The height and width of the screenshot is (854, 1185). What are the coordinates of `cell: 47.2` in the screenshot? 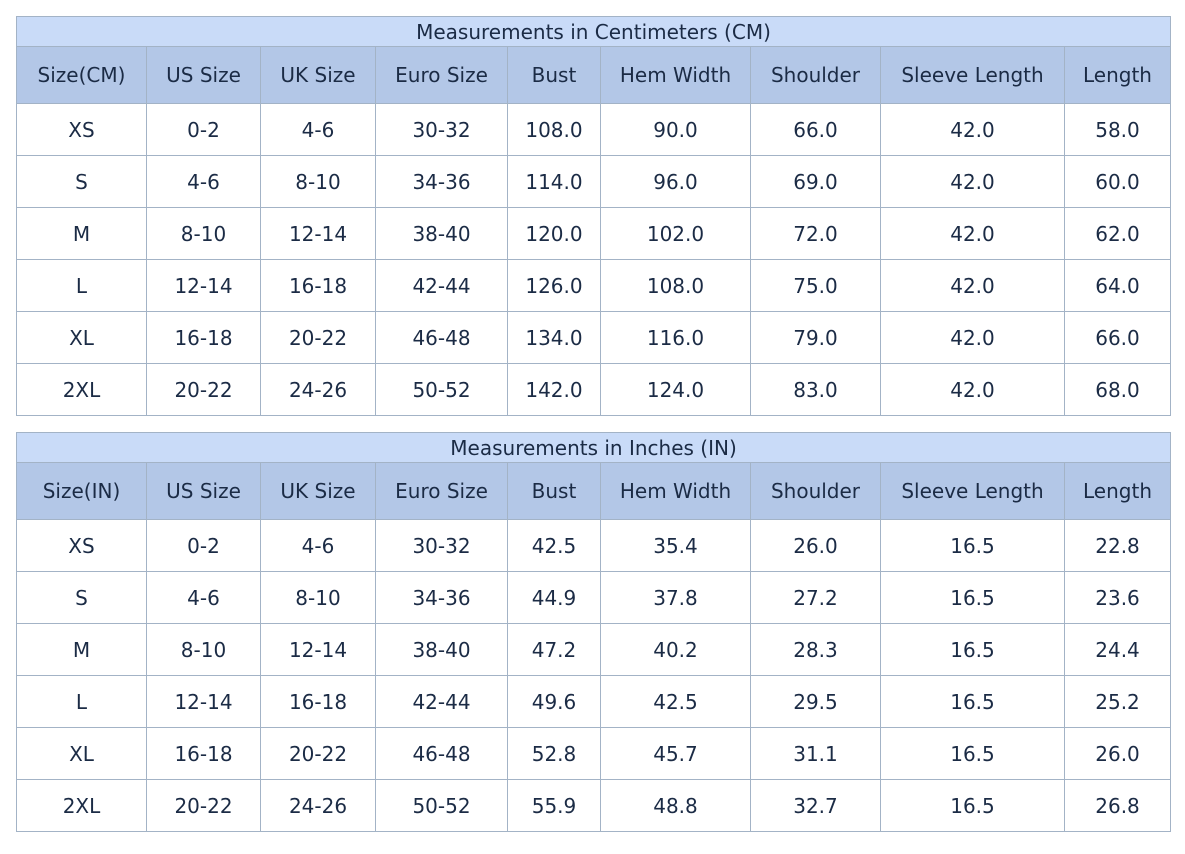 It's located at (554, 649).